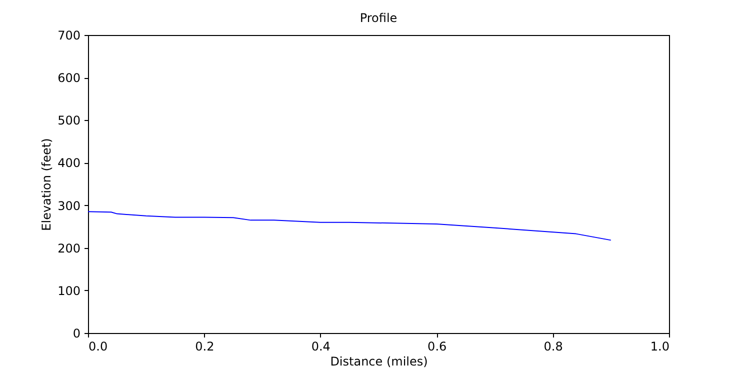  I want to click on x-tick-label: 0.6, so click(437, 347).